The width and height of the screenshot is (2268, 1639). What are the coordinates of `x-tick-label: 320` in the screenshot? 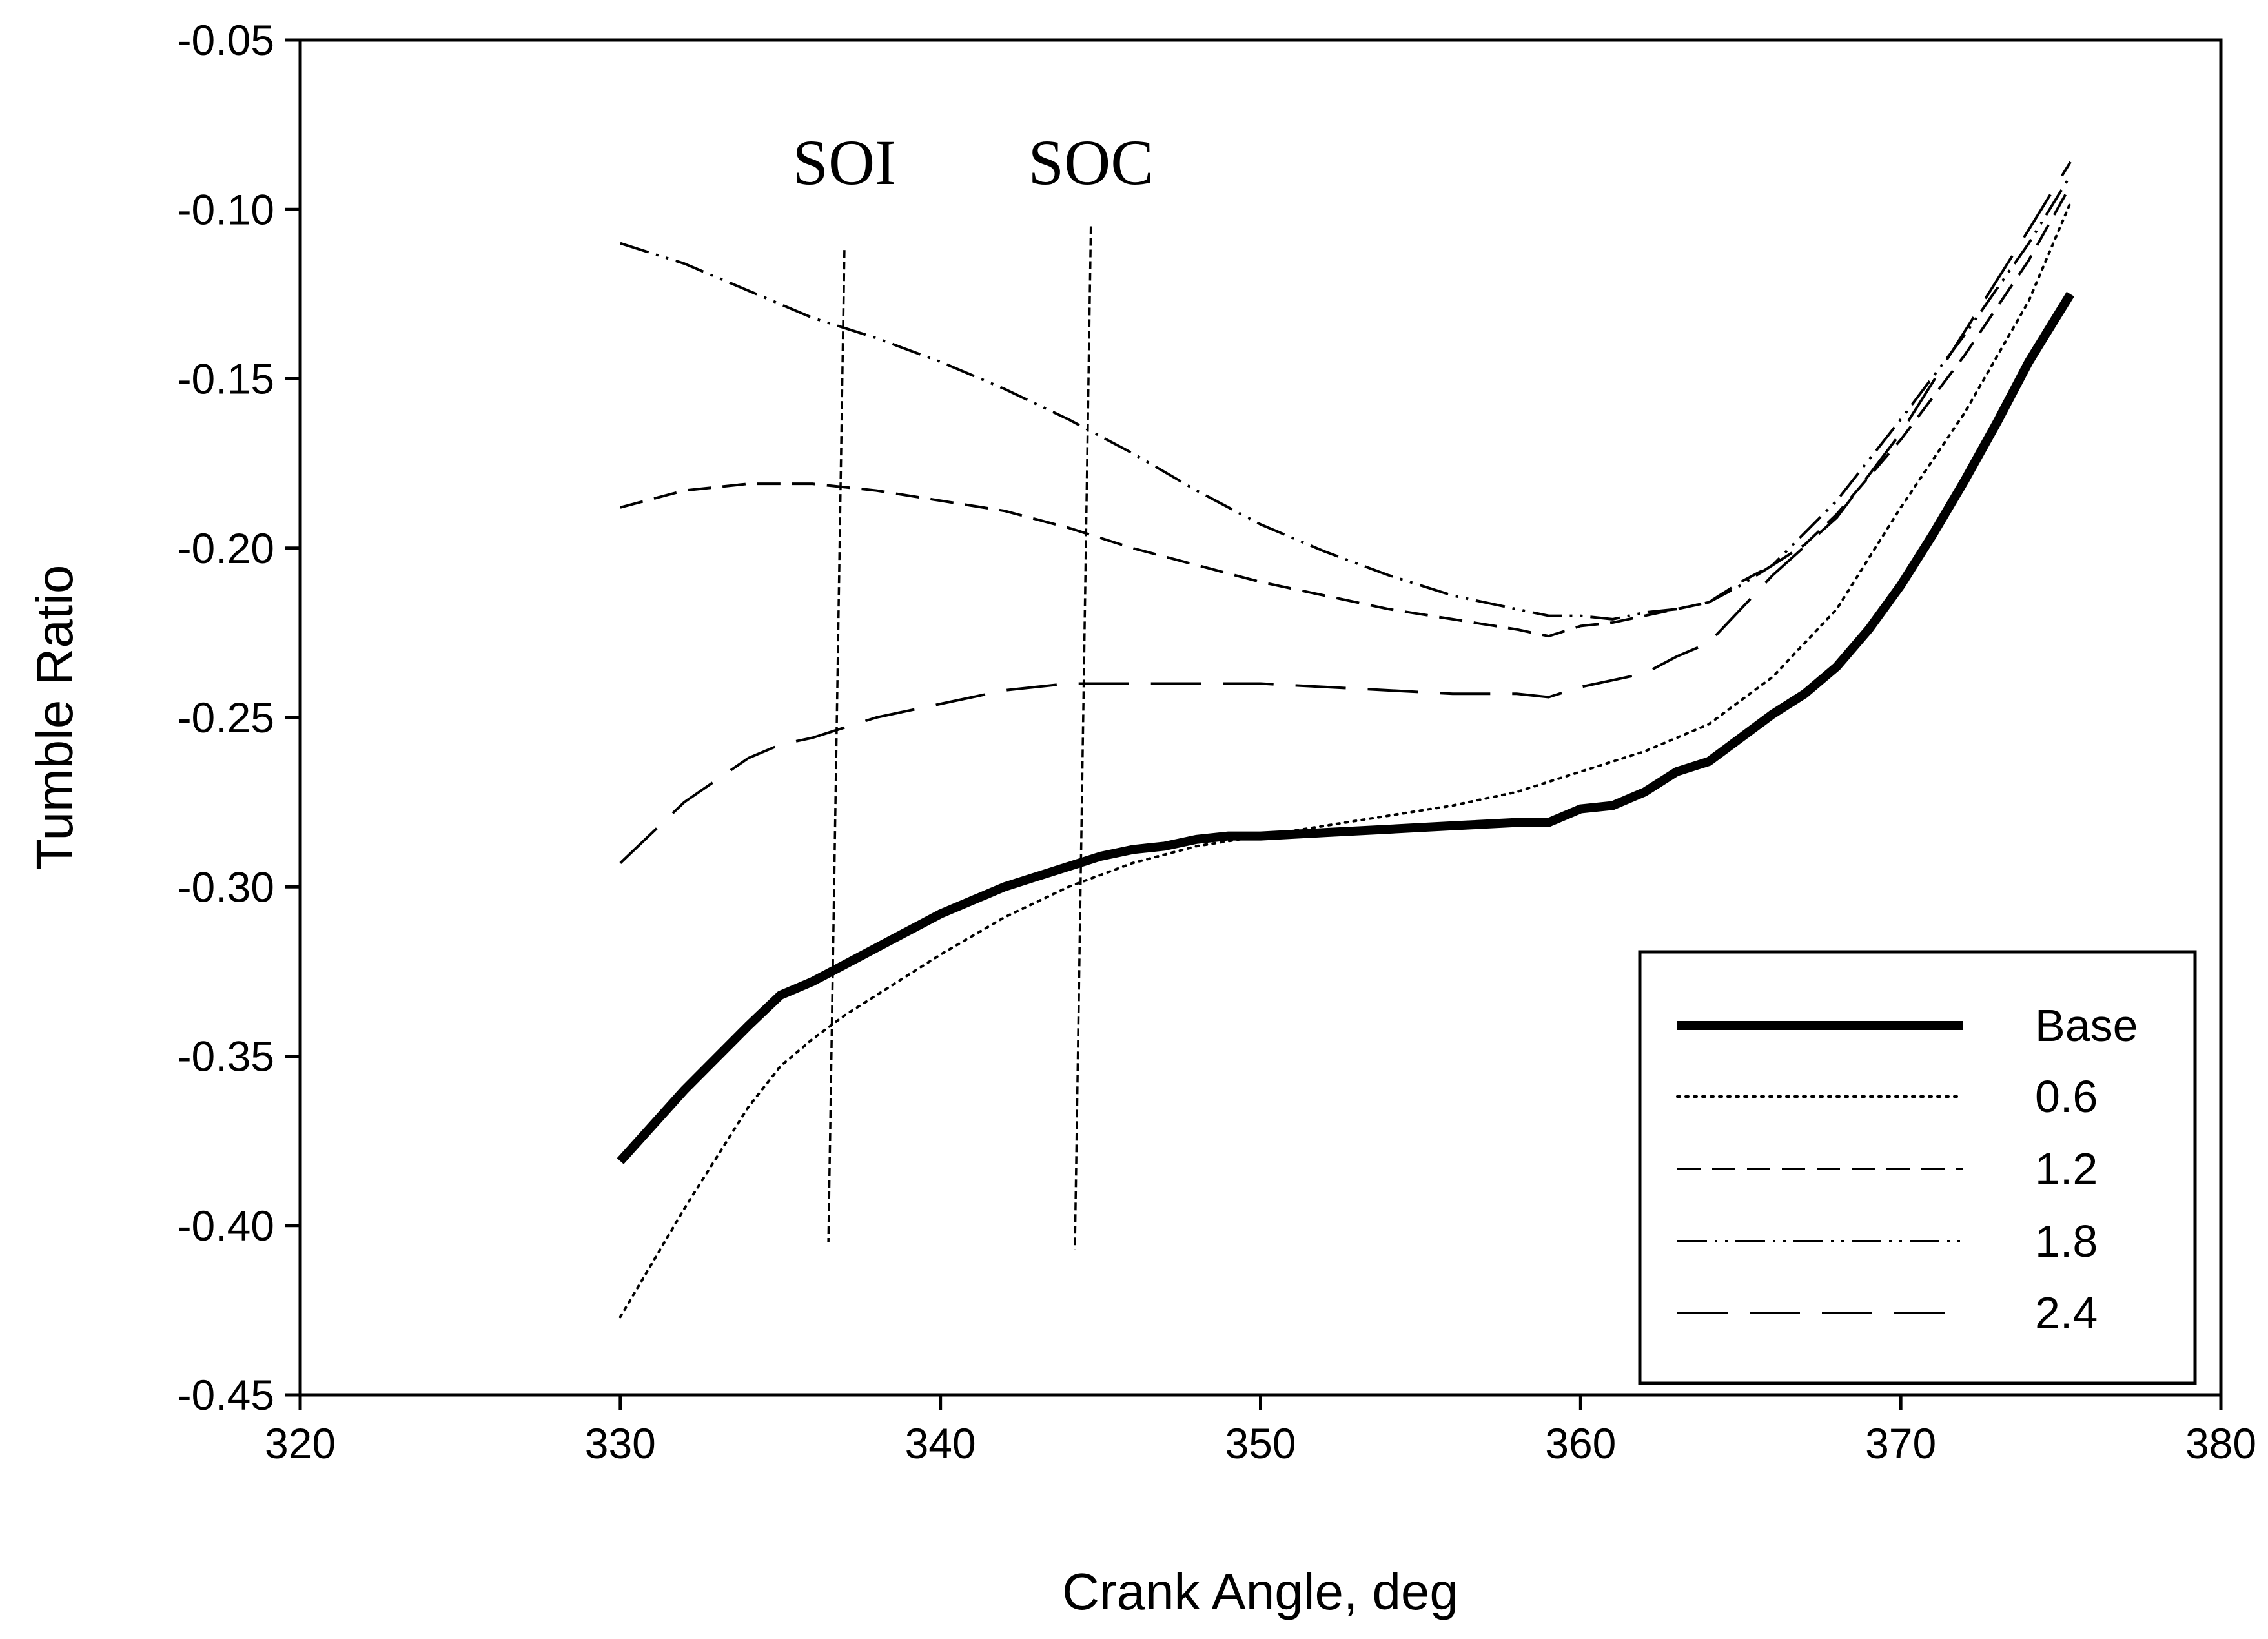 It's located at (300, 1443).